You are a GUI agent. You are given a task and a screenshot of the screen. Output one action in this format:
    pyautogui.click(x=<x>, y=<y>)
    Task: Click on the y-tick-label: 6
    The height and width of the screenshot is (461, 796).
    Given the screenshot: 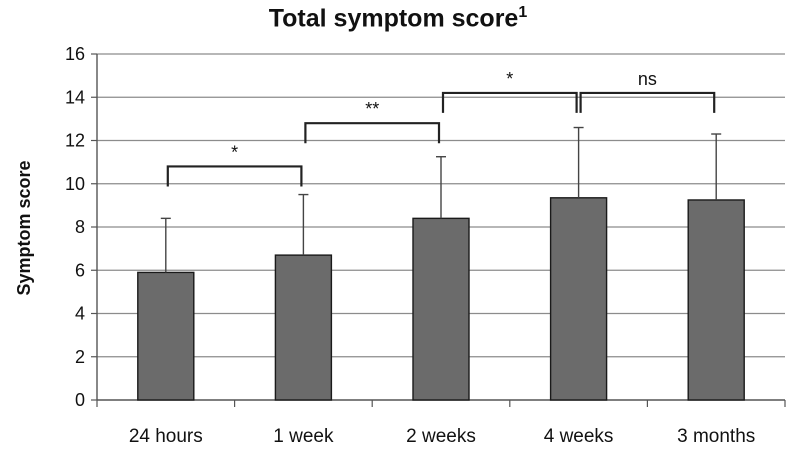 What is the action you would take?
    pyautogui.click(x=80, y=270)
    